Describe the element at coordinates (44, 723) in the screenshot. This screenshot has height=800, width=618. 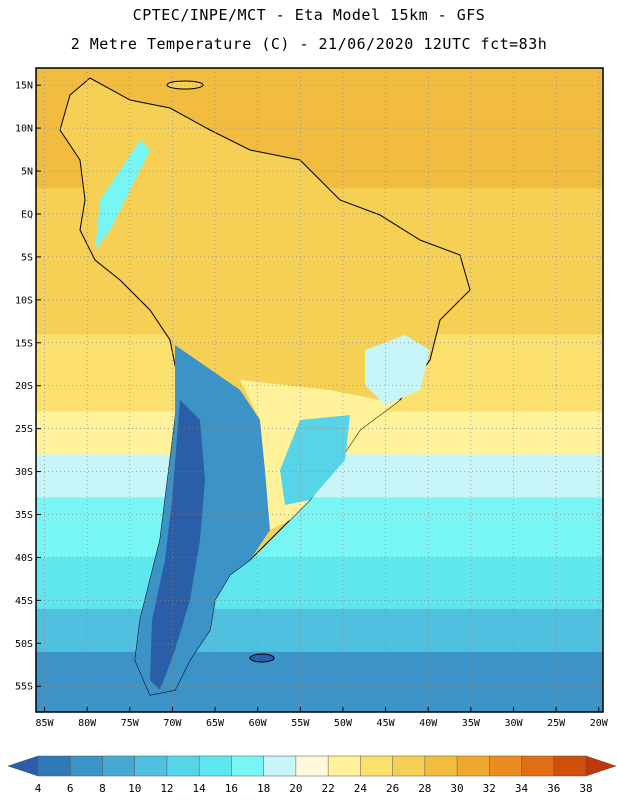
I see `lon-tick-label: 85W` at that location.